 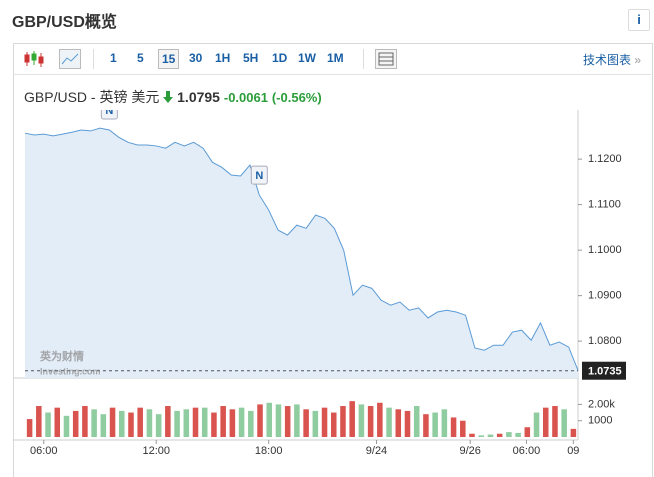 I want to click on timeframe-button: 1D, so click(x=280, y=58).